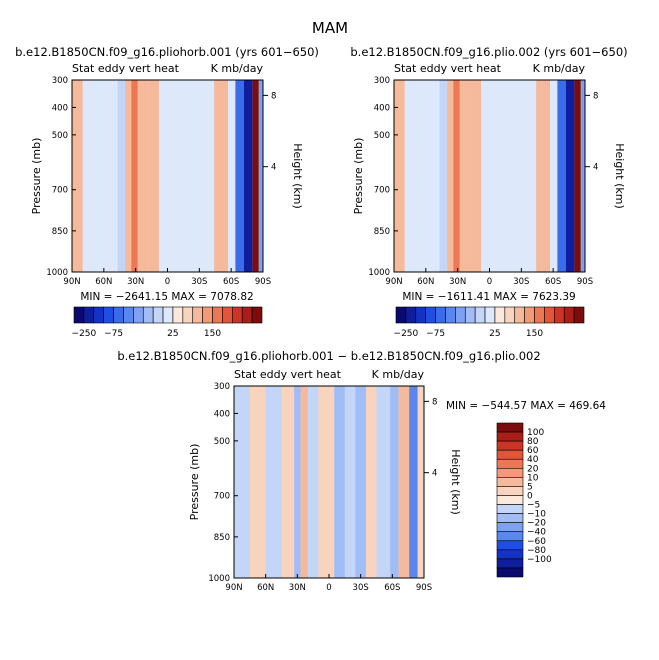 Image resolution: width=659 pixels, height=660 pixels. What do you see at coordinates (430, 438) in the screenshot?
I see `diff-height-ticks: 84` at bounding box center [430, 438].